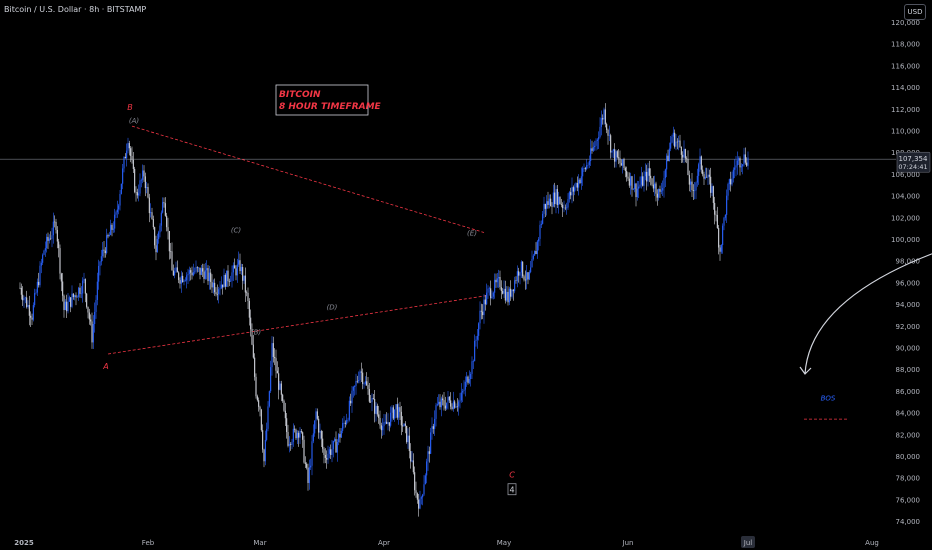 Image resolution: width=932 pixels, height=550 pixels. What do you see at coordinates (322, 100) in the screenshot?
I see `timeframe-box` at bounding box center [322, 100].